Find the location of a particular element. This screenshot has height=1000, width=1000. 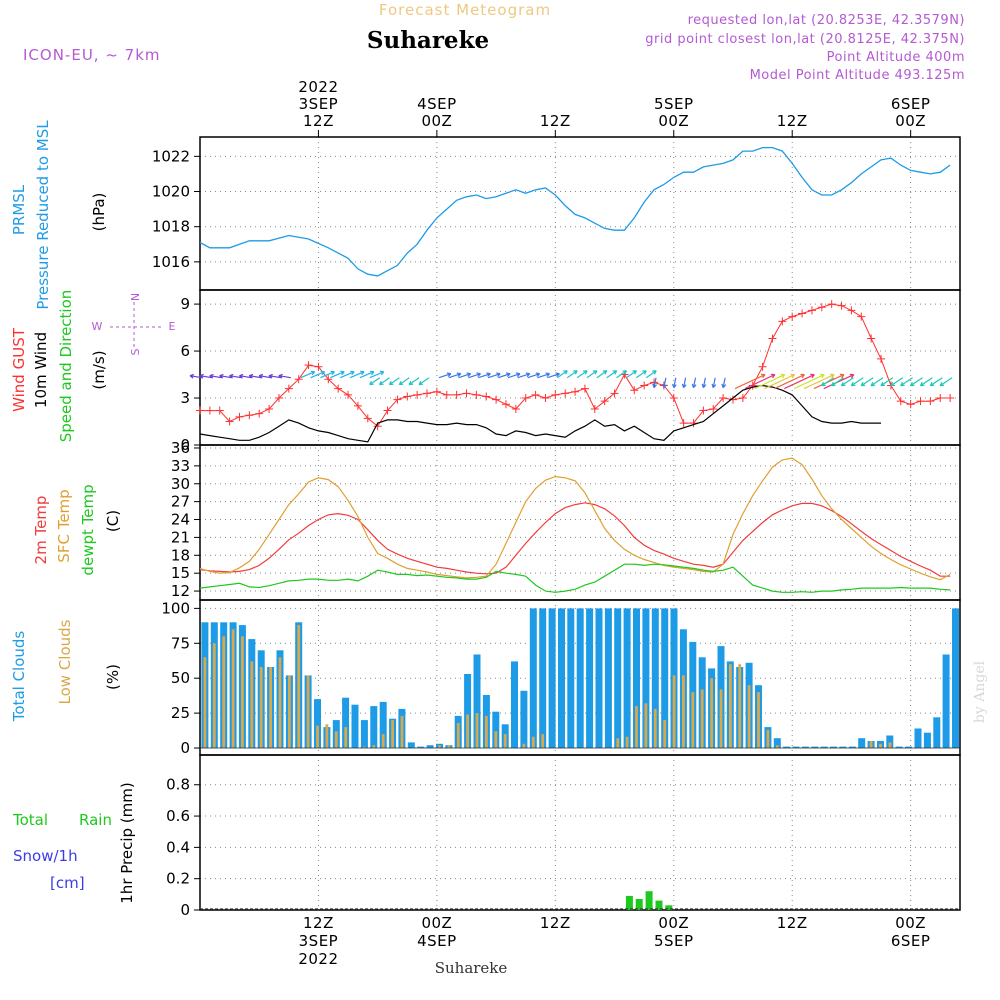

precip-panel: 0 0.2 0.4 0.6 0.8 is located at coordinates (563, 836).